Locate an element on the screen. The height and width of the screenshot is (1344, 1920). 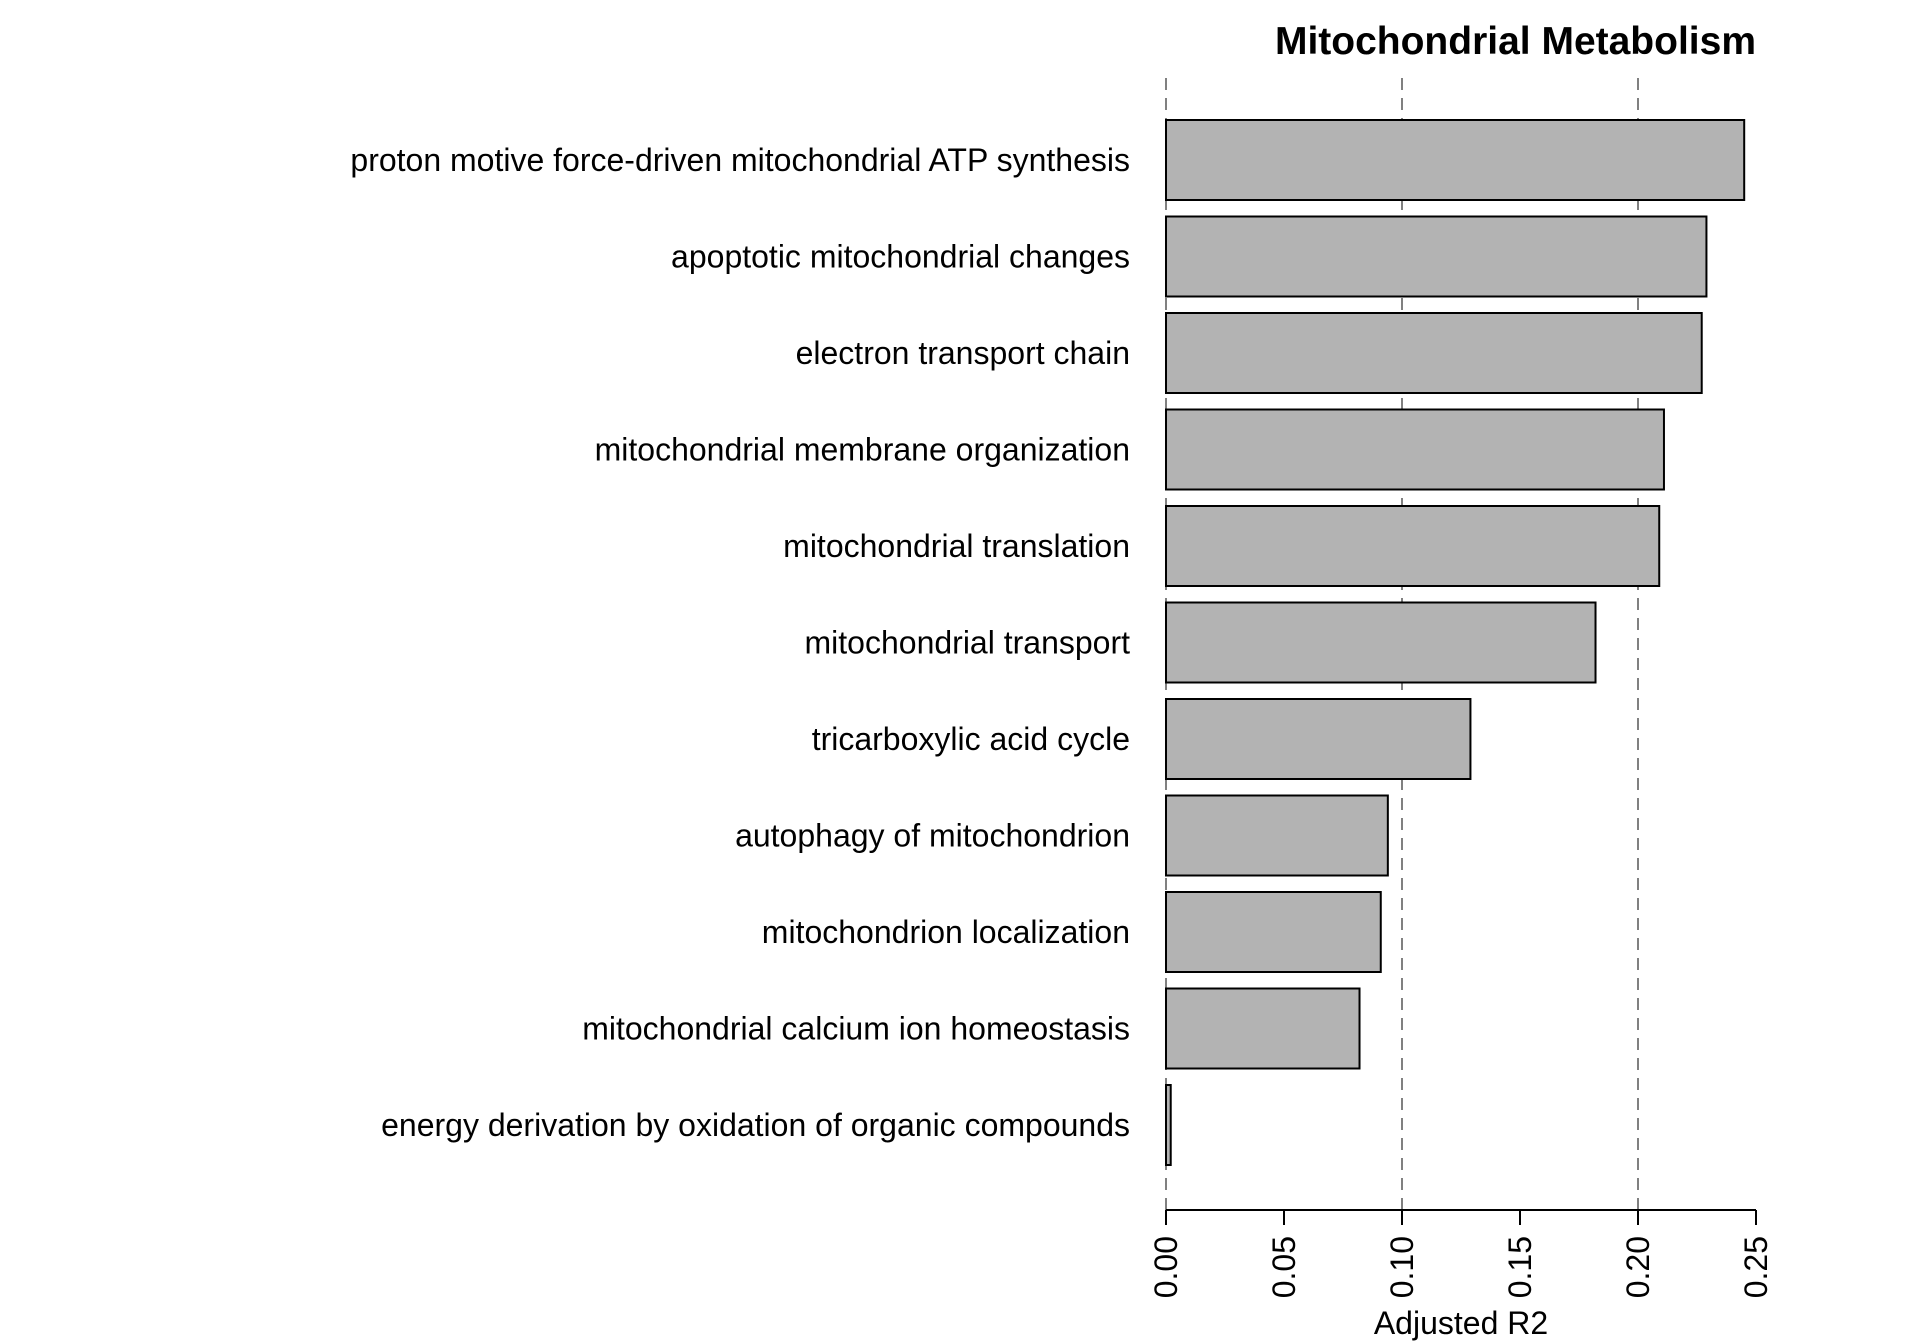
category-label: electron transport chain is located at coordinates (963, 353).